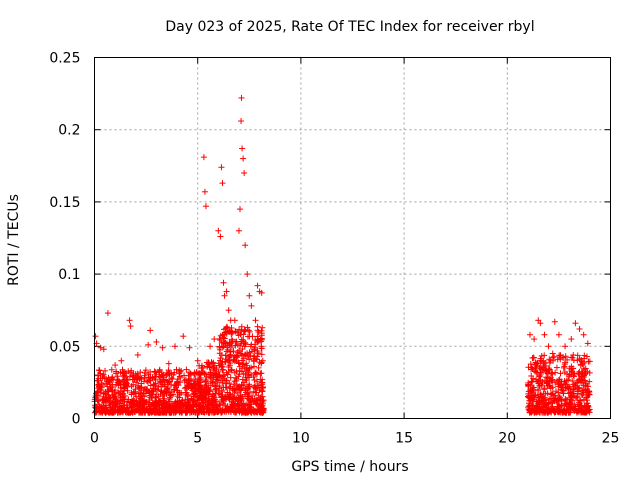 The height and width of the screenshot is (480, 640). What do you see at coordinates (64, 203) in the screenshot?
I see `y-tick-label: 0.15` at bounding box center [64, 203].